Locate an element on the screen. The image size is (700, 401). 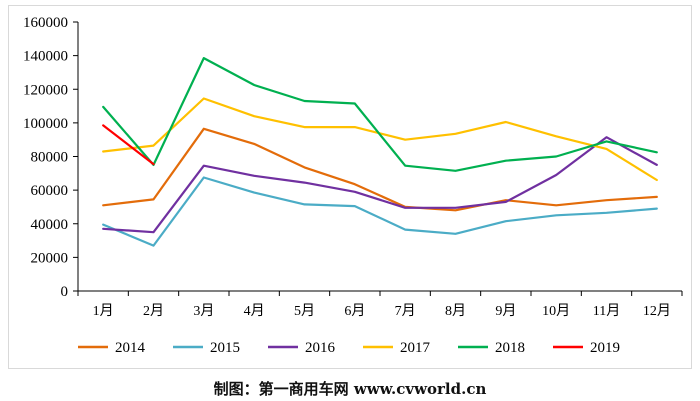
y-tick-label: 80000 is located at coordinates (50, 158).